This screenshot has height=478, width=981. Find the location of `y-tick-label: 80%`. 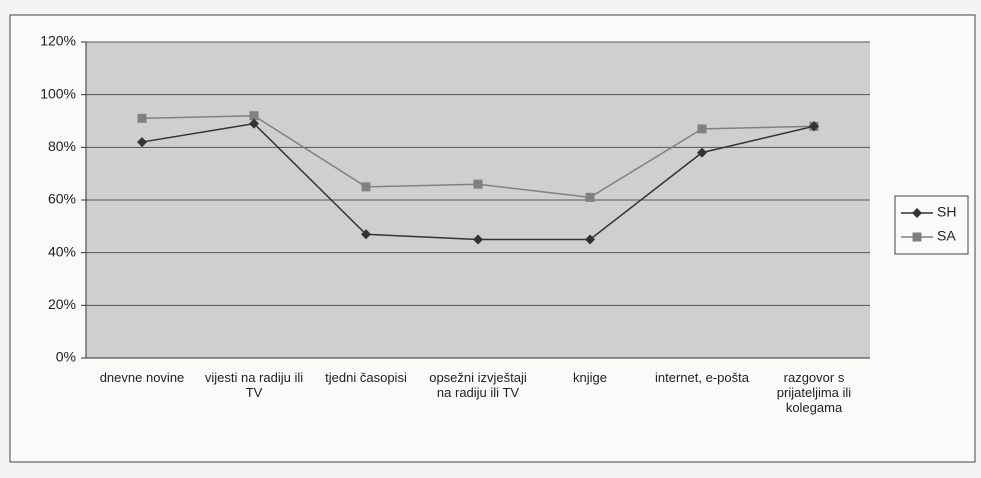

y-tick-label: 80% is located at coordinates (62, 146).